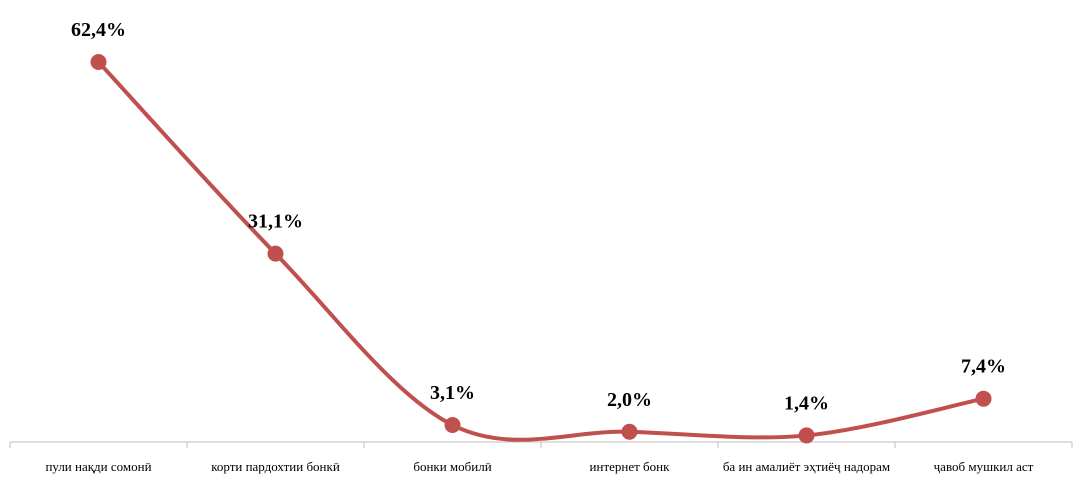  What do you see at coordinates (983, 466) in the screenshot?
I see `x-tick-label: ҷавоб мушкил аст` at bounding box center [983, 466].